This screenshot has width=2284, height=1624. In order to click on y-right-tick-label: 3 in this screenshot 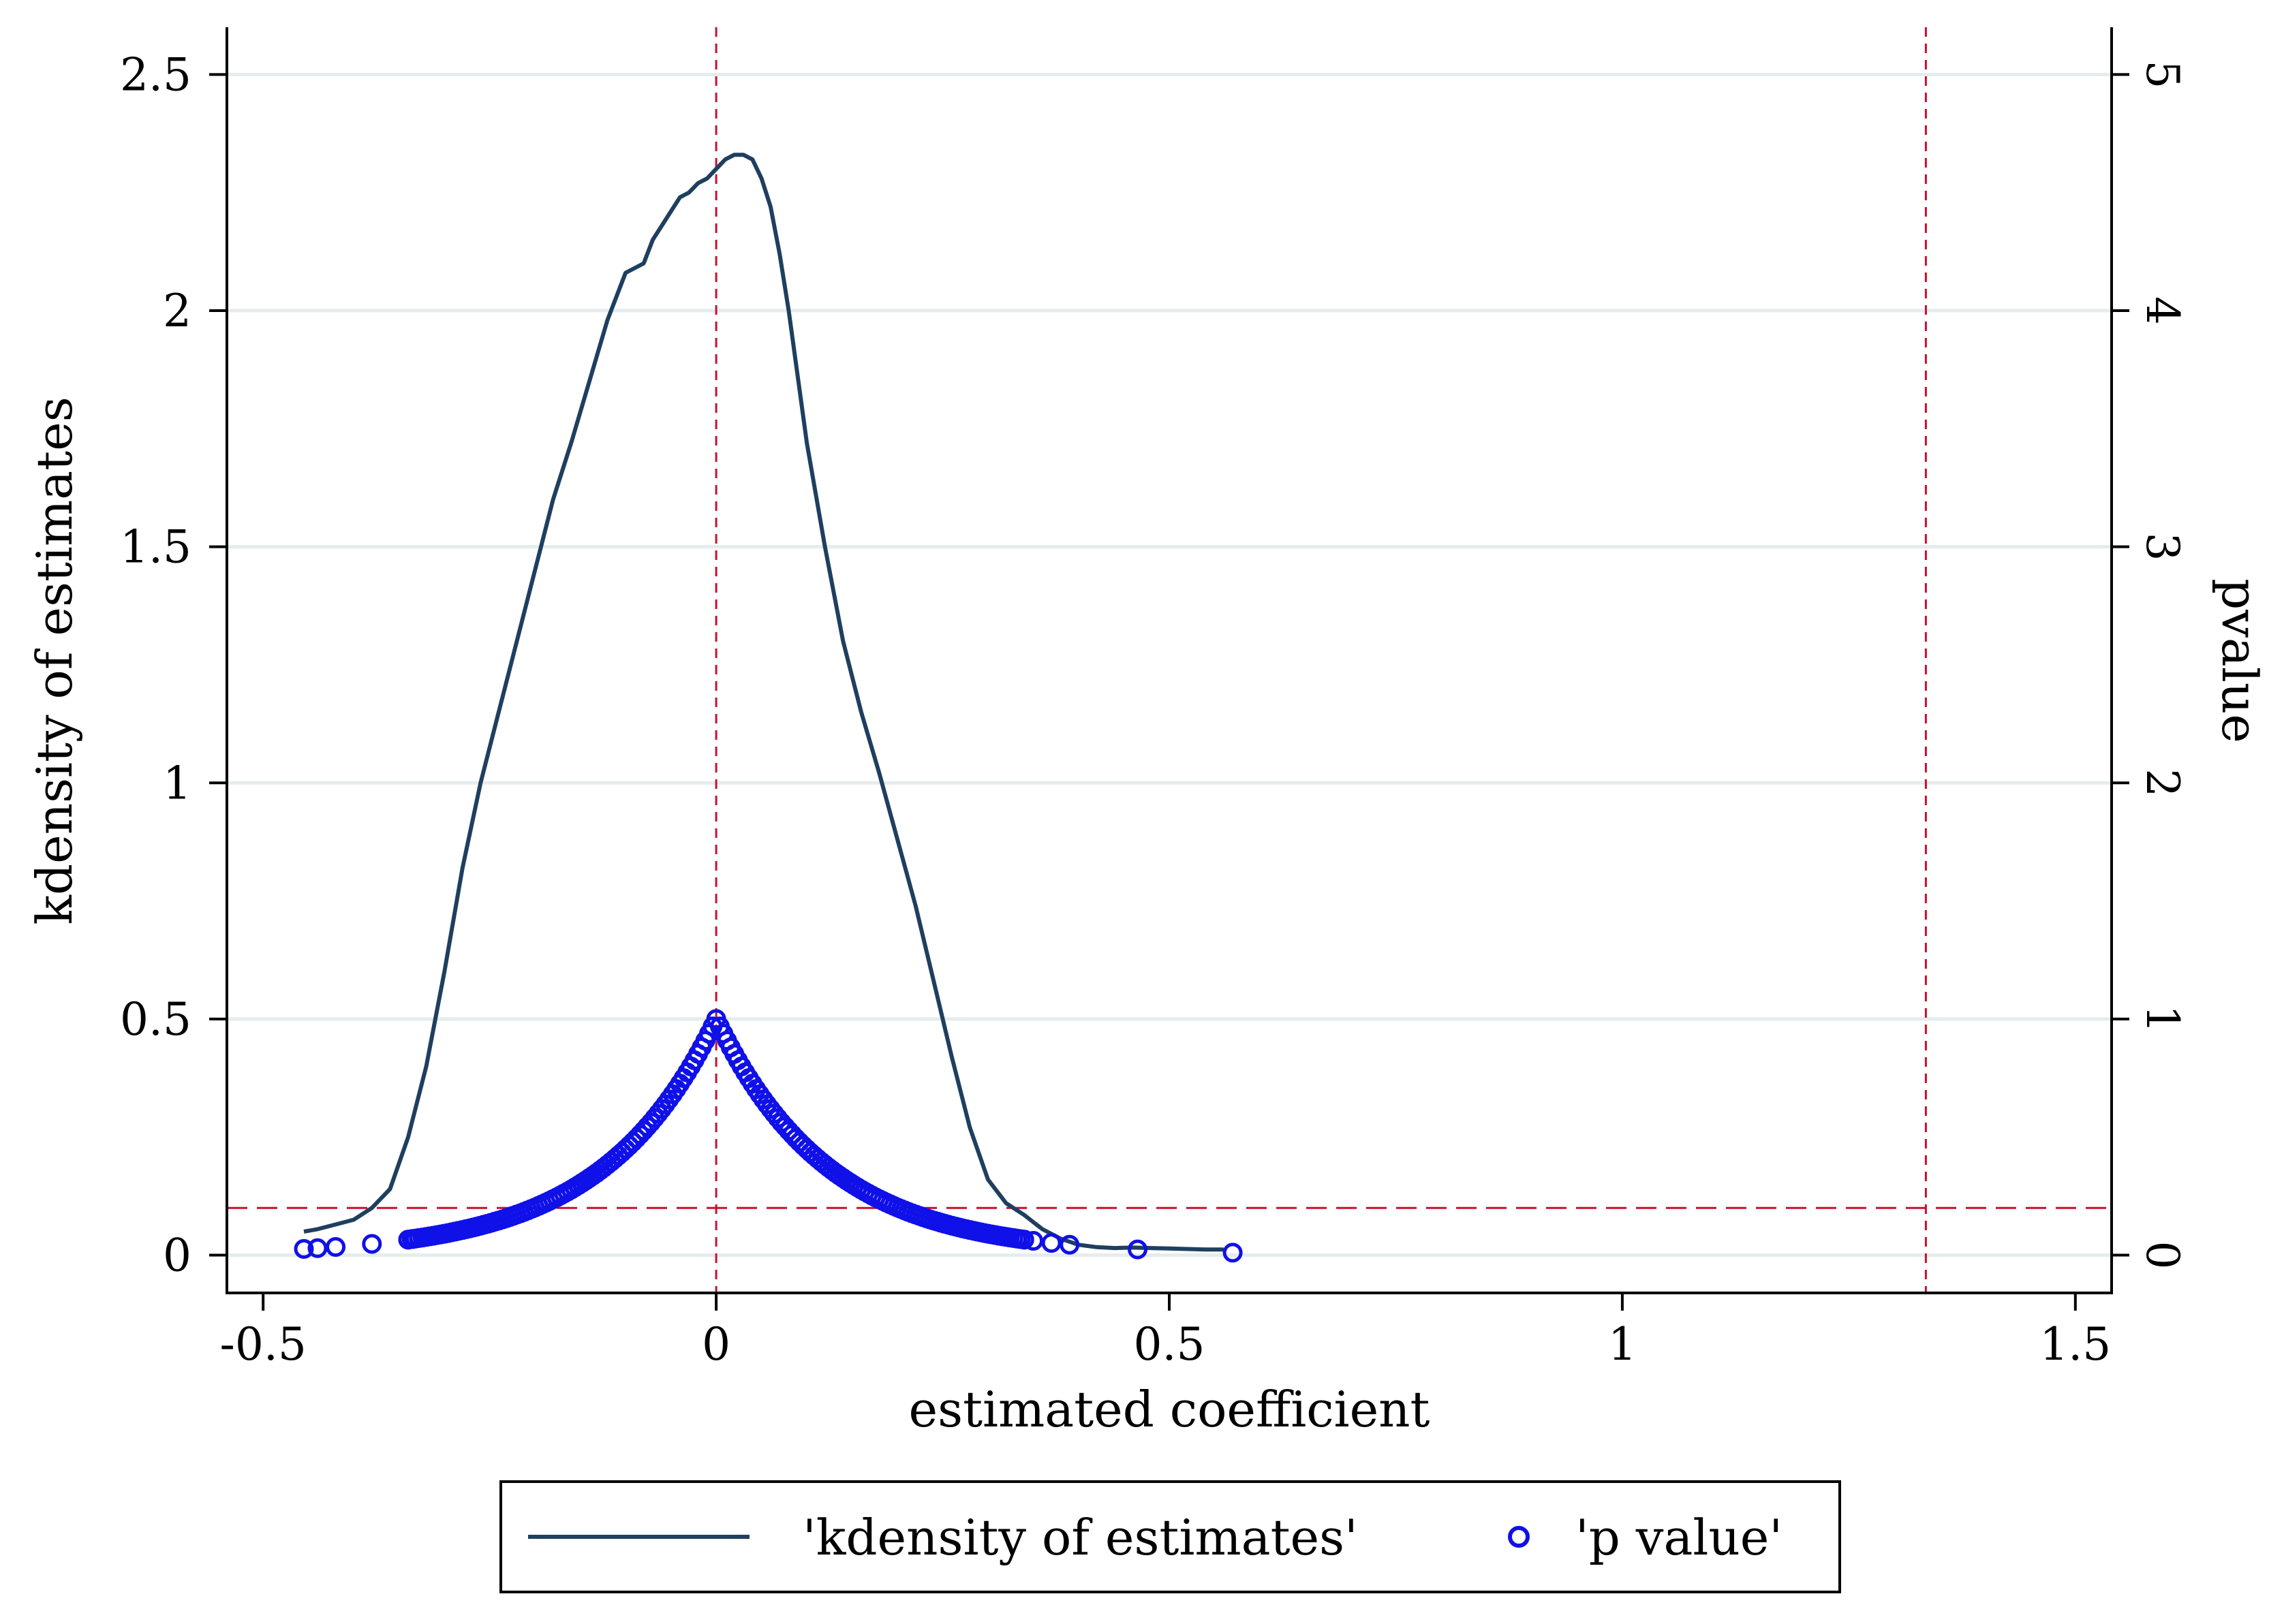, I will do `click(2162, 547)`.